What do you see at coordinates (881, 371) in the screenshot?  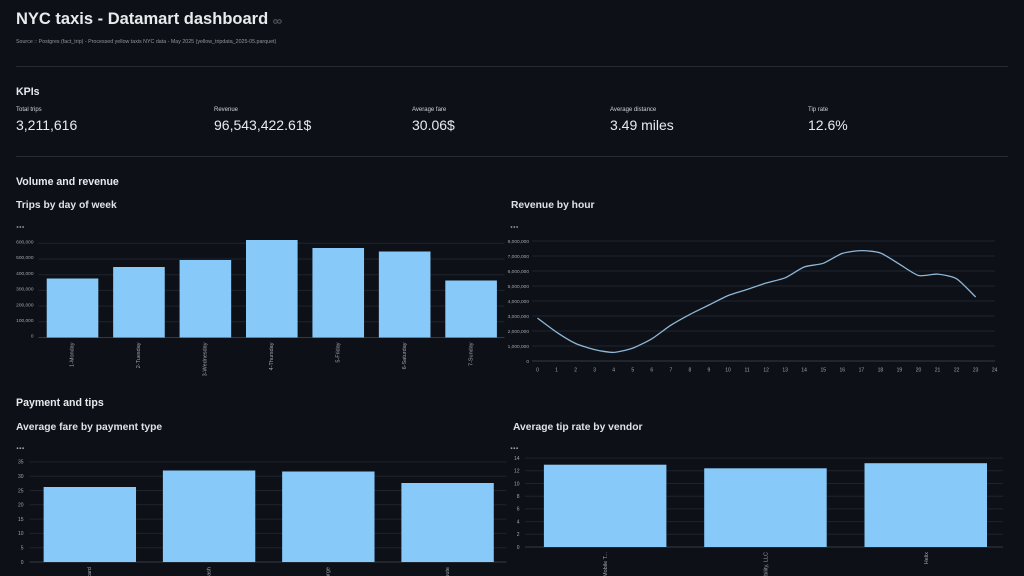 I see `svg-text: 18` at bounding box center [881, 371].